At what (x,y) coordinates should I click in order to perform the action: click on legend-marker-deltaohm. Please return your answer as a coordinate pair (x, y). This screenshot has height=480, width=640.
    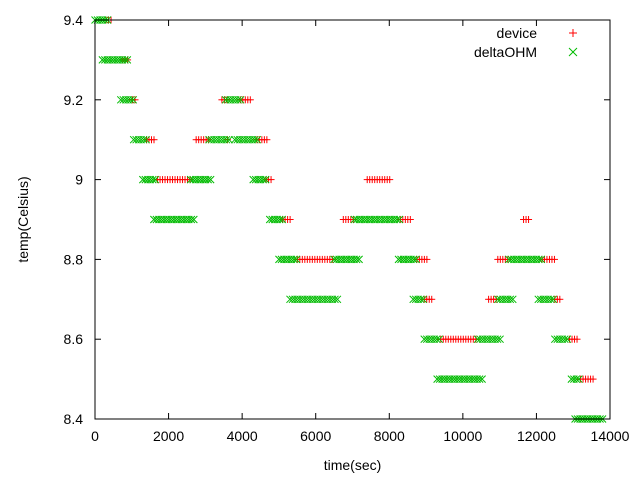
    Looking at the image, I should click on (573, 52).